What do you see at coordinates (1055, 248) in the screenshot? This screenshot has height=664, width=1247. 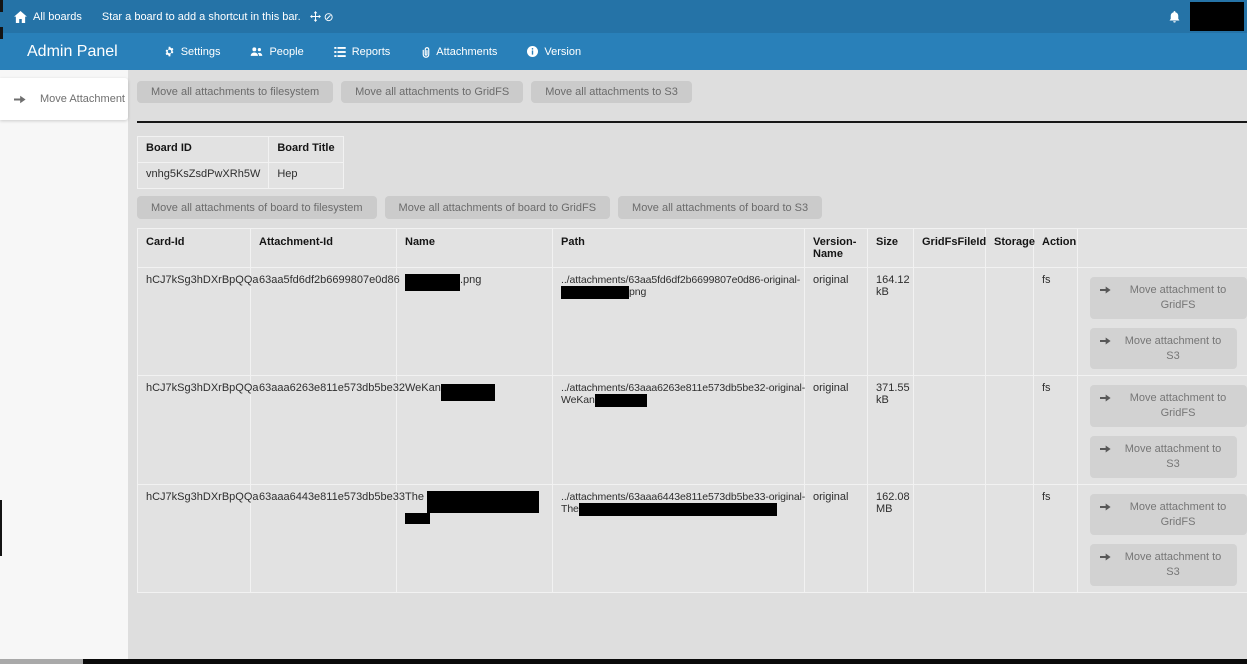 I see `action-header: Action` at bounding box center [1055, 248].